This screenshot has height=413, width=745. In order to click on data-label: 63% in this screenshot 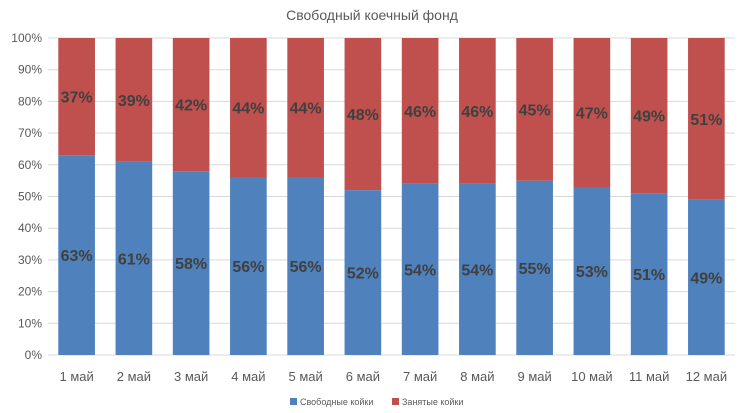, I will do `click(77, 256)`.